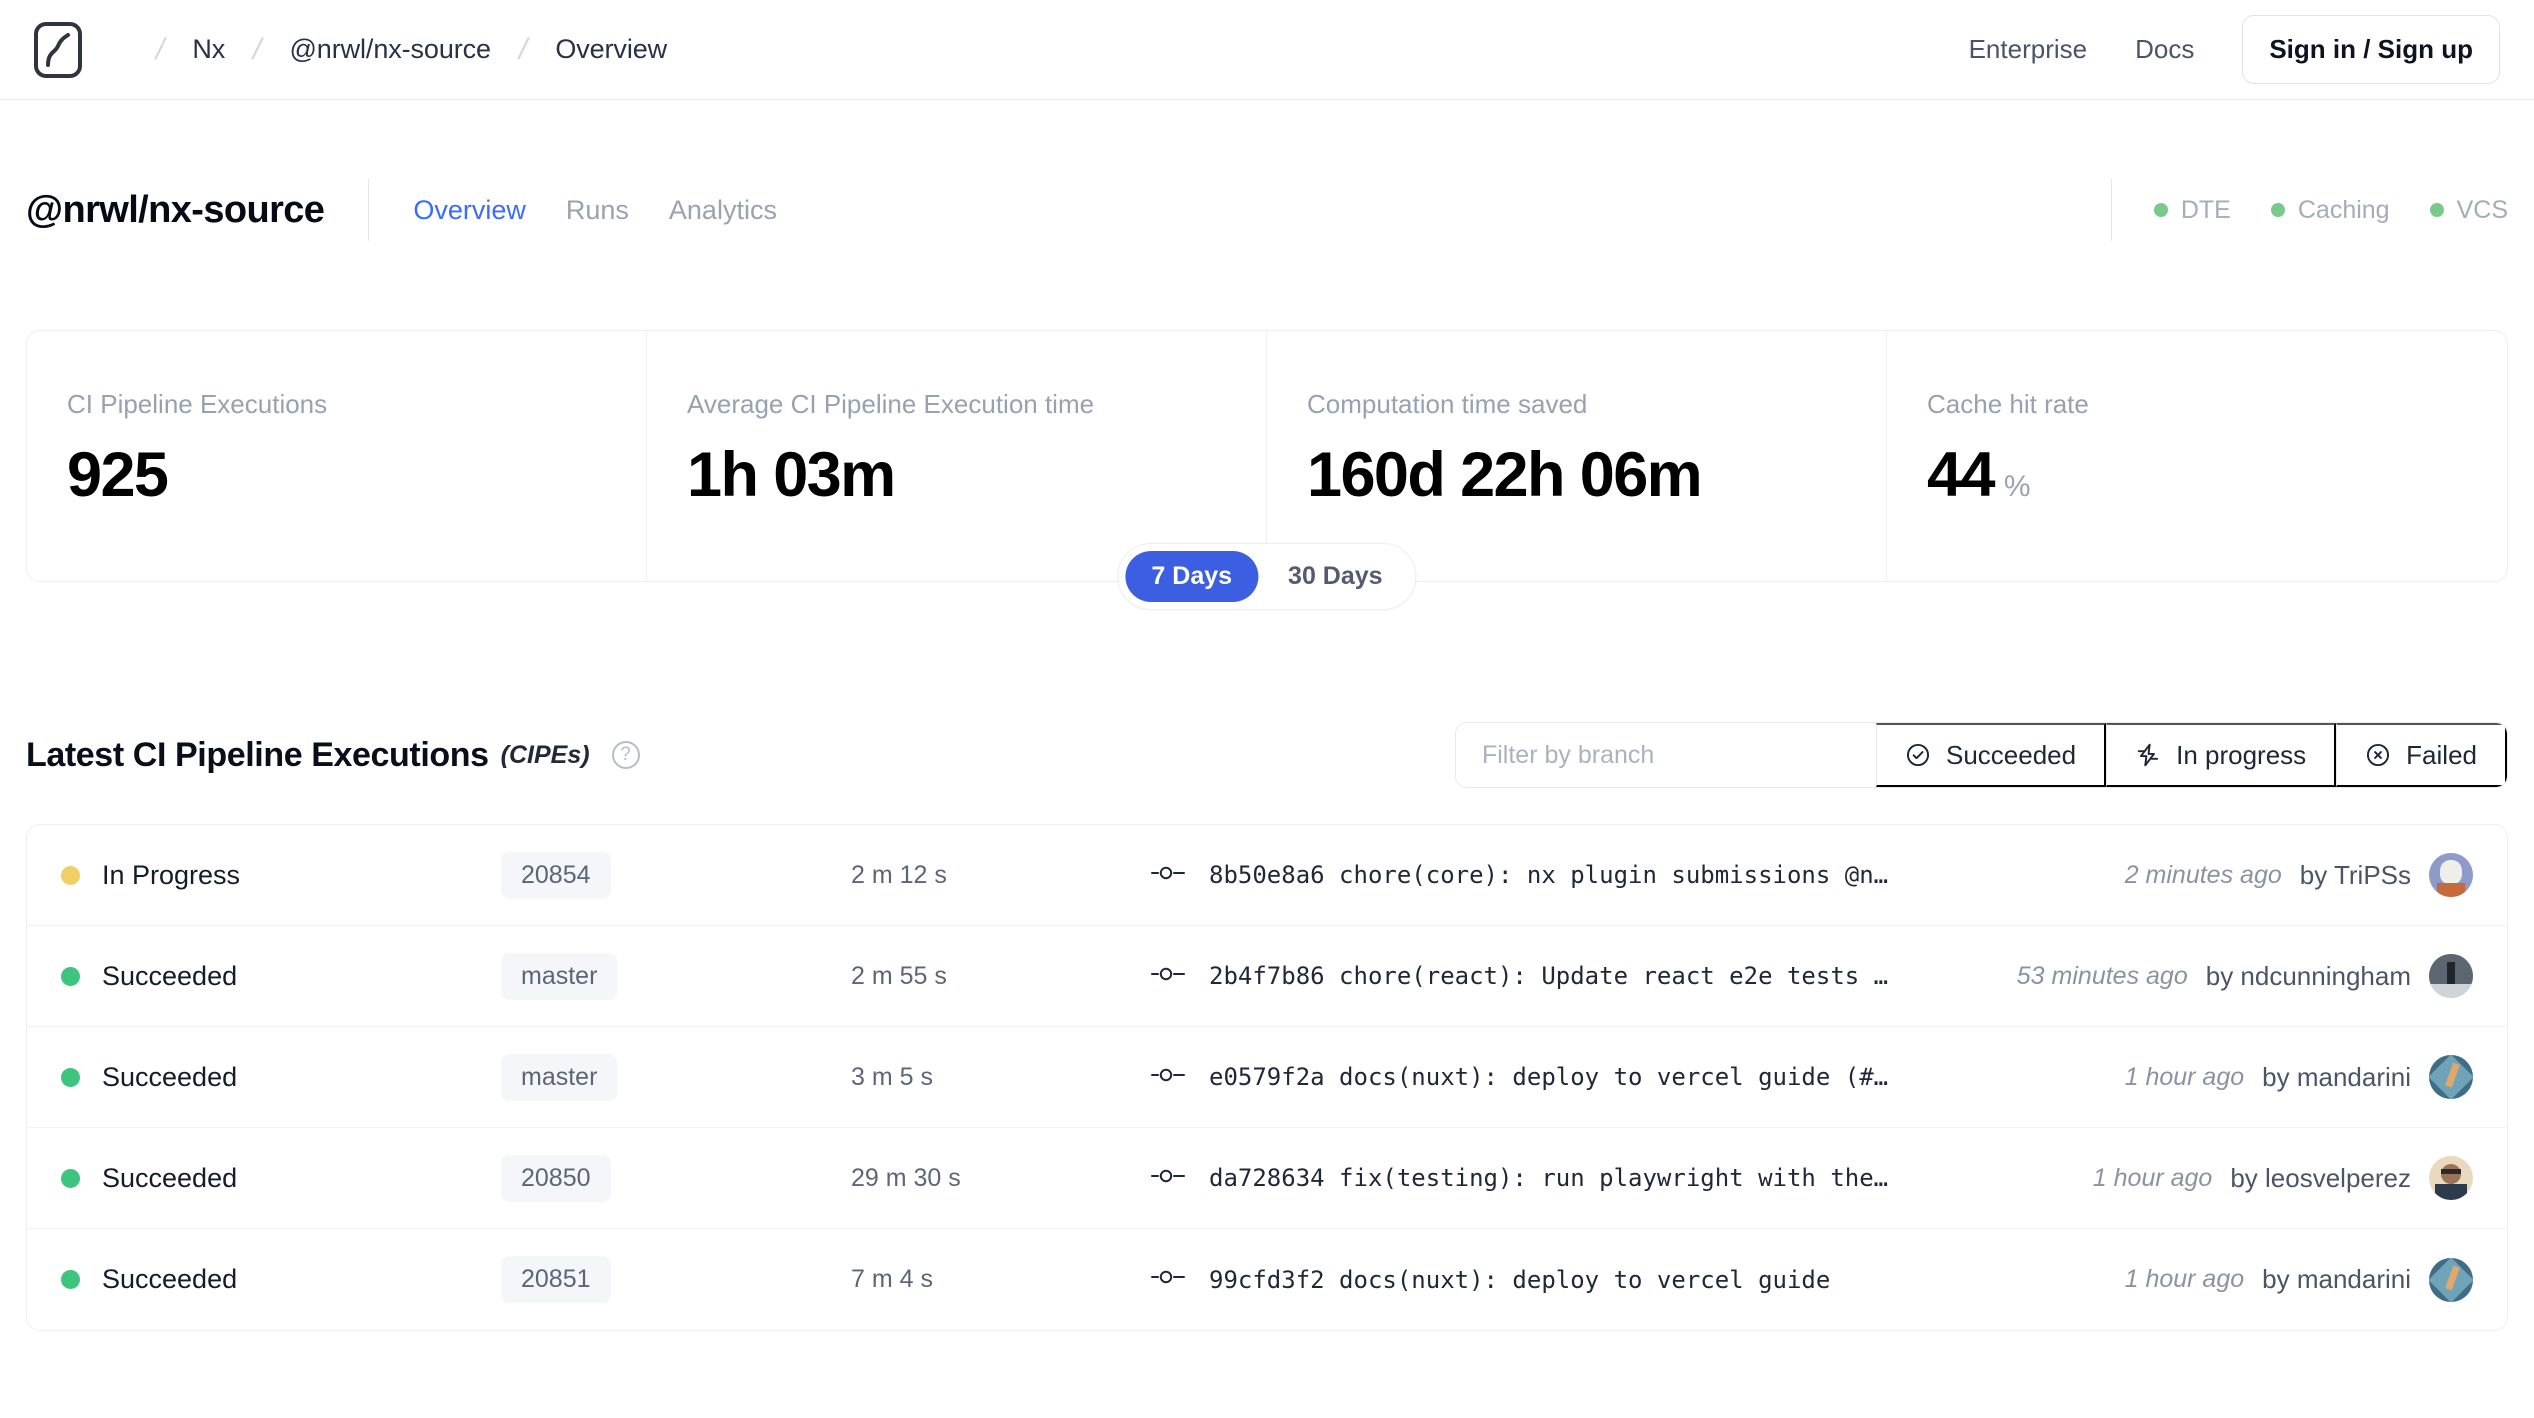  What do you see at coordinates (469, 209) in the screenshot?
I see `tab-overview: Overview` at bounding box center [469, 209].